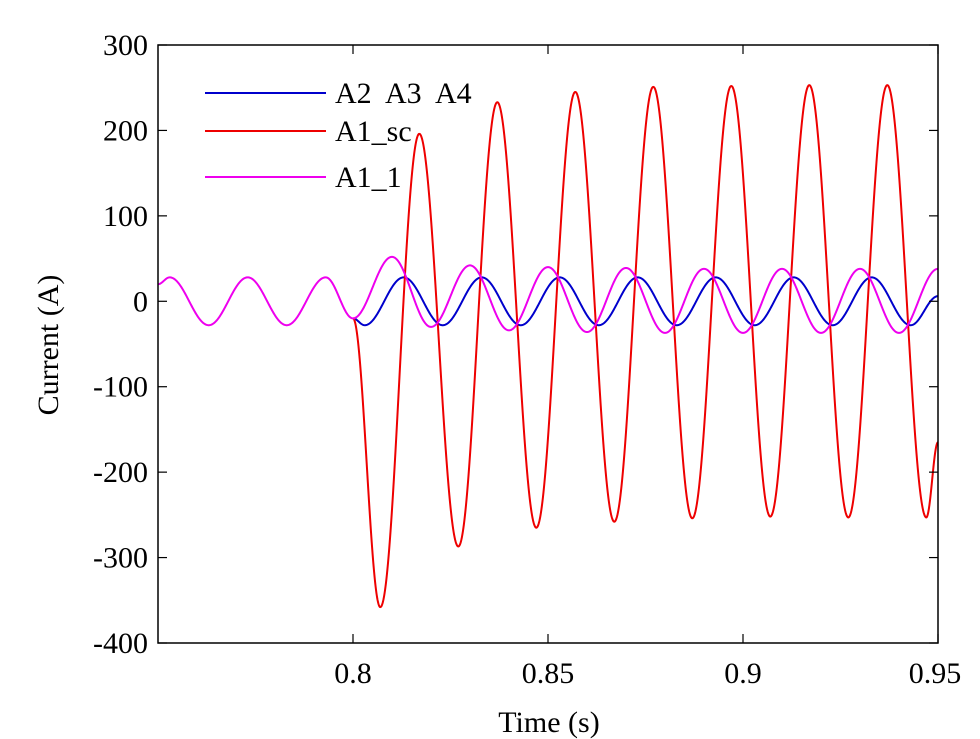 The width and height of the screenshot is (980, 739). What do you see at coordinates (125, 130) in the screenshot?
I see `y-tick-label: 200` at bounding box center [125, 130].